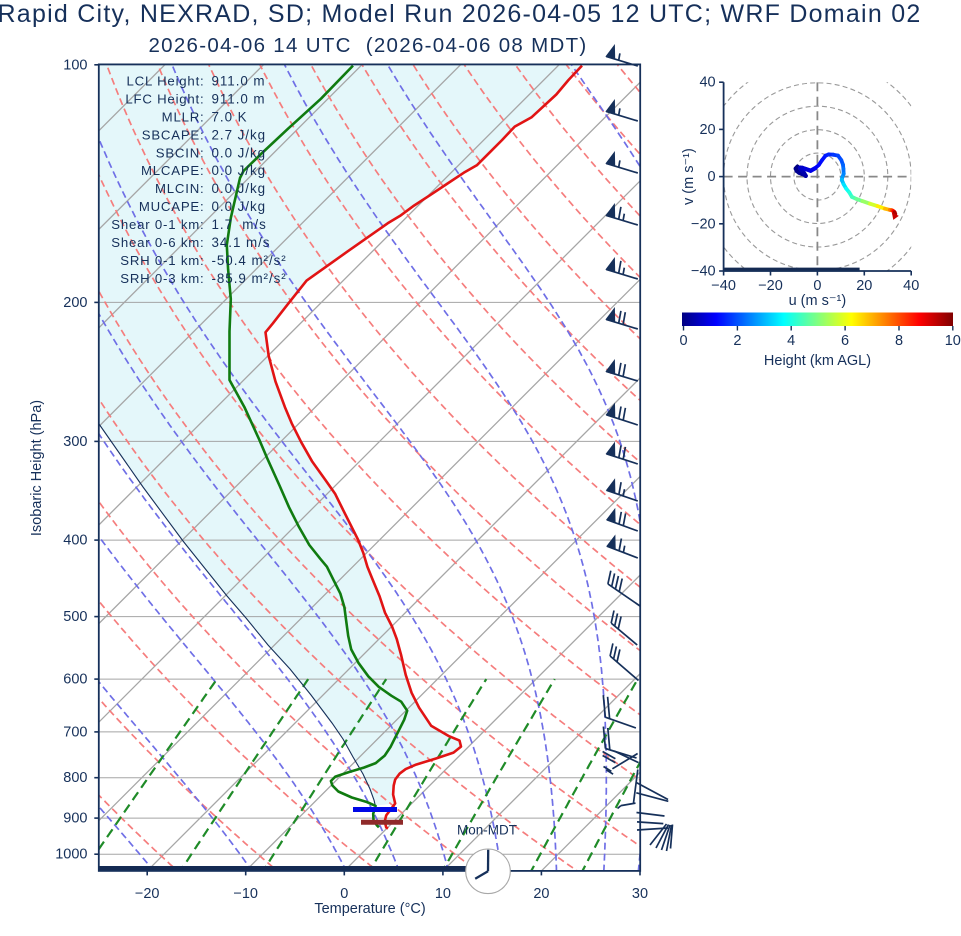 The image size is (961, 936). I want to click on svg-text: 1000, so click(71, 855).